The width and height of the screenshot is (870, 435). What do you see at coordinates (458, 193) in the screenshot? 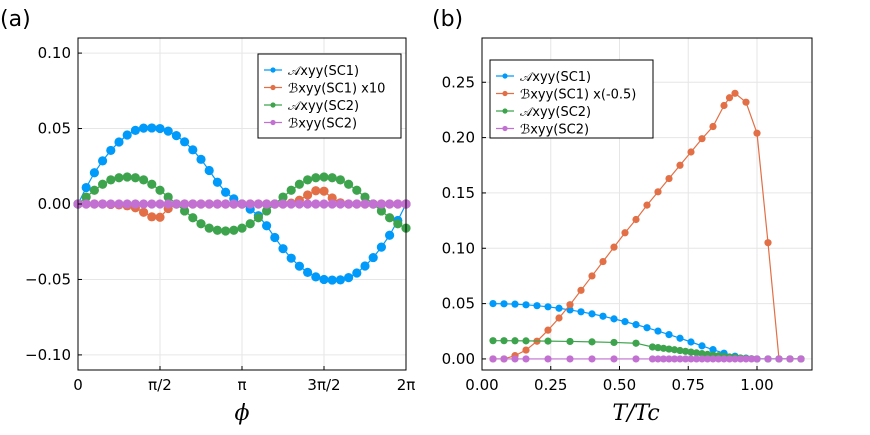
I see `panel-b-ytick-label: 0.15` at bounding box center [458, 193].